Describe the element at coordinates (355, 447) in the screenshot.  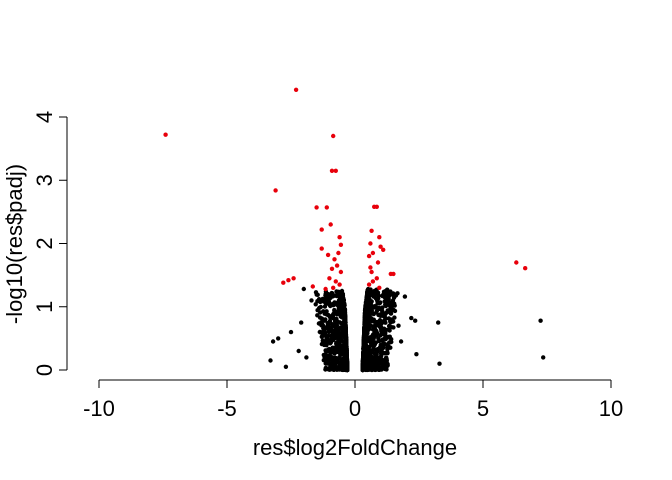
I see `x-axis-title: res$log2FoldChange` at that location.